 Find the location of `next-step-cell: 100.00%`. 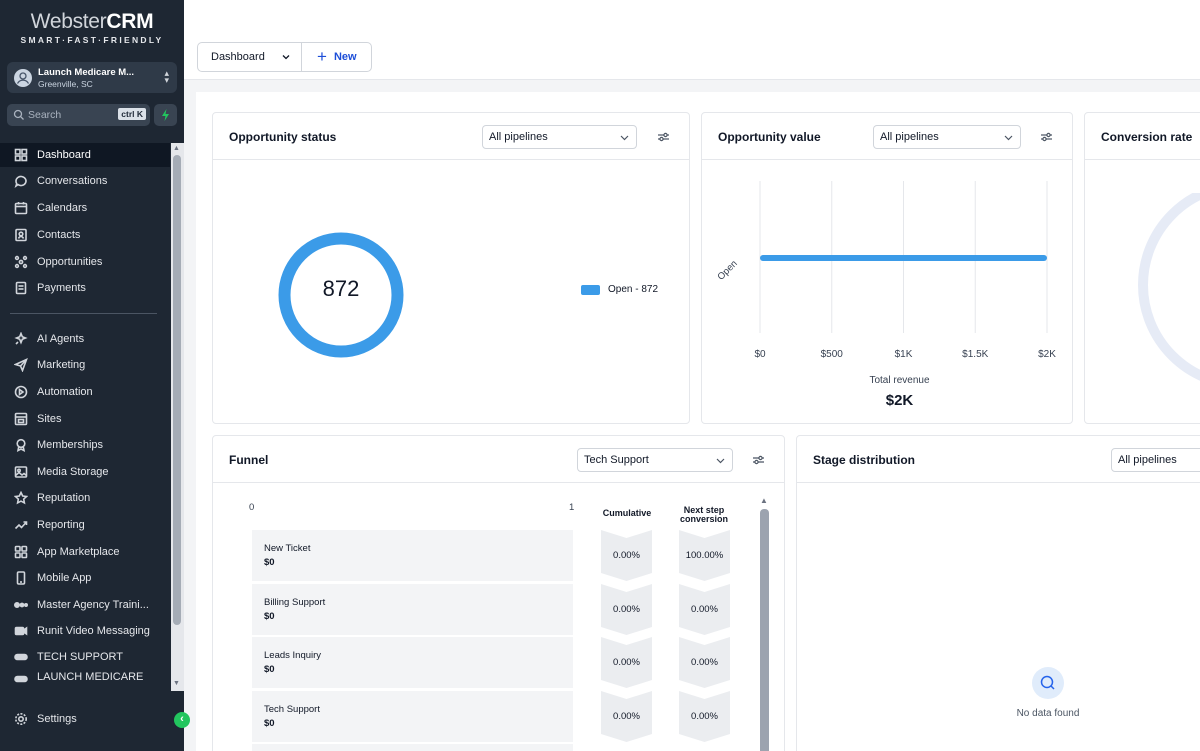

next-step-cell: 100.00% is located at coordinates (704, 555).